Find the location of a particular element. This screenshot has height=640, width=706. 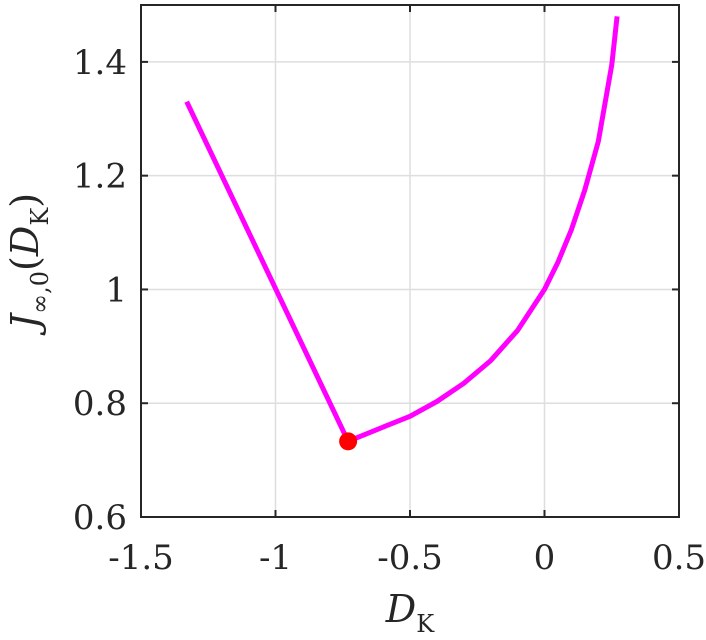

y-axis-label-open-paren: ( is located at coordinates (25, 263).